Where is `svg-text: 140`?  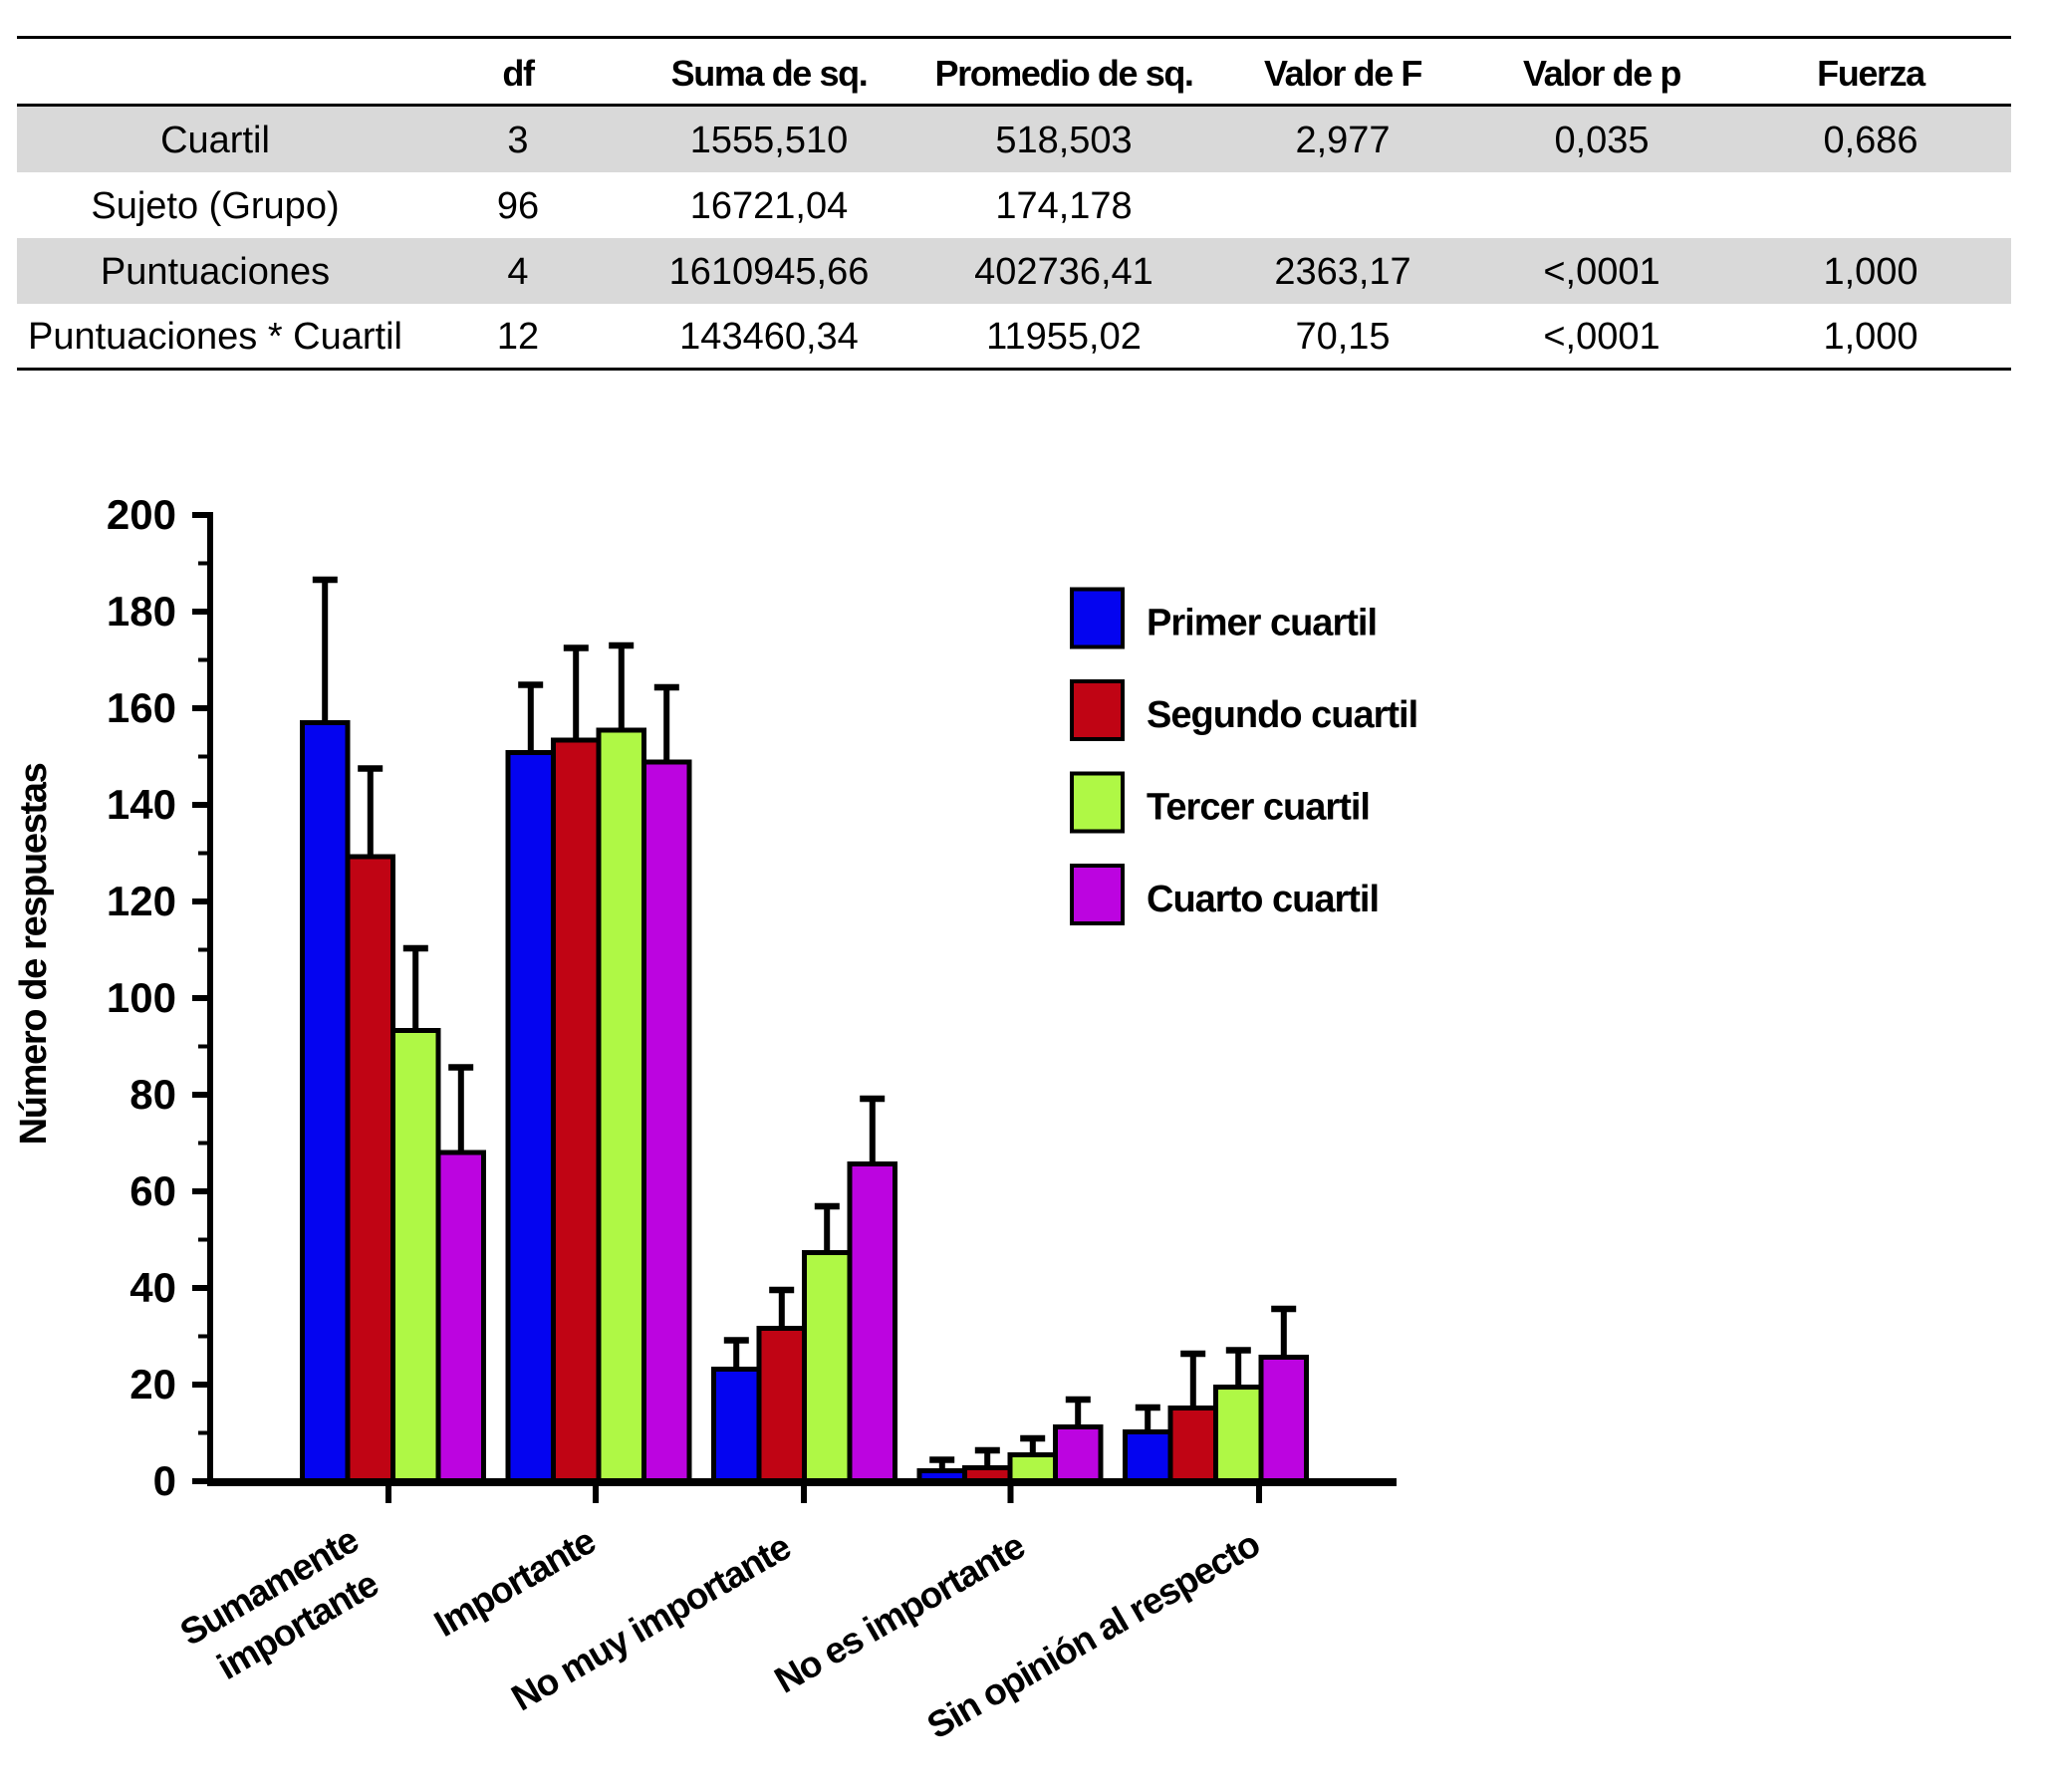
svg-text: 140 is located at coordinates (141, 804).